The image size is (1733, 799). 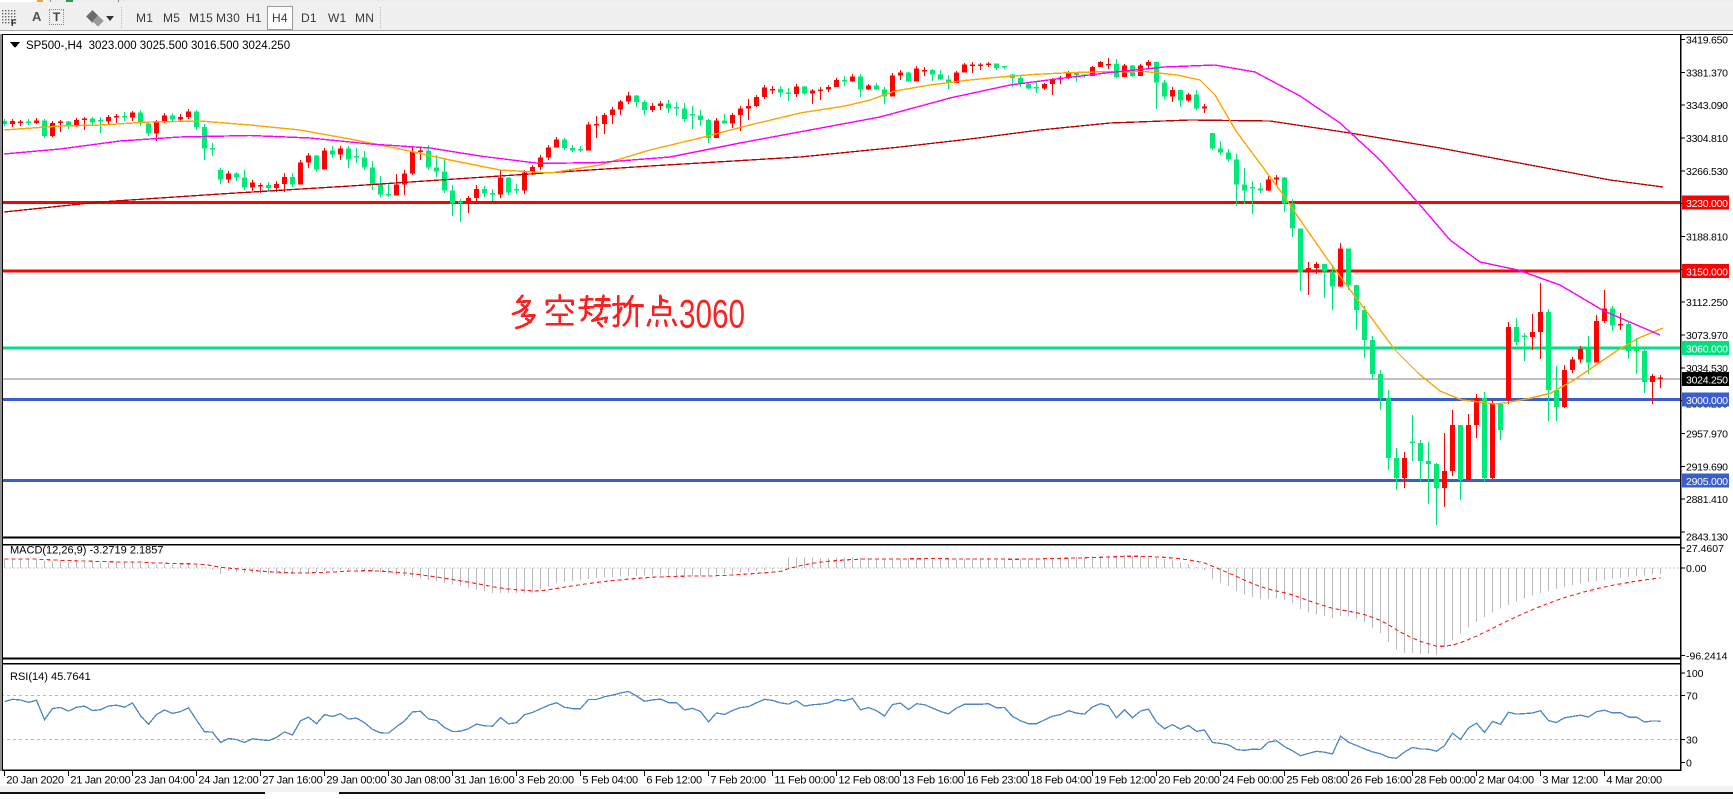 What do you see at coordinates (164, 781) in the screenshot?
I see `svg-text: 23 Jan 04:00` at bounding box center [164, 781].